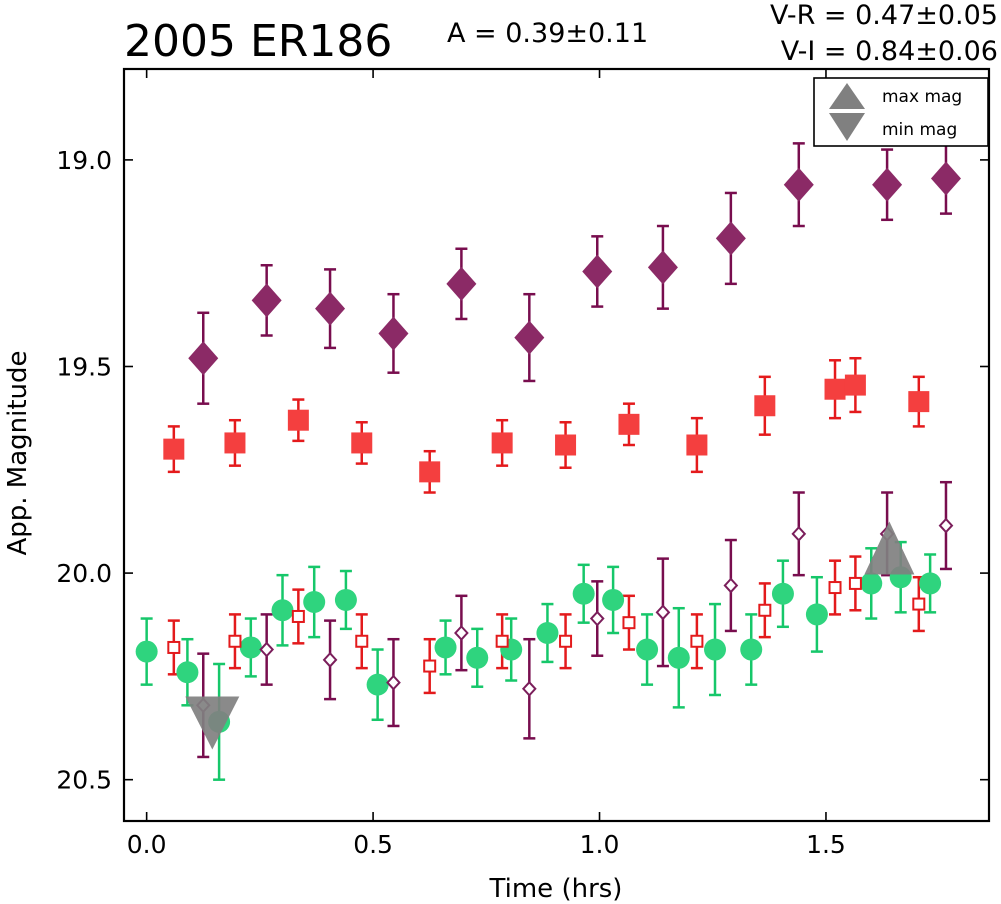  I want to click on min-mag-marker, so click(212, 723).